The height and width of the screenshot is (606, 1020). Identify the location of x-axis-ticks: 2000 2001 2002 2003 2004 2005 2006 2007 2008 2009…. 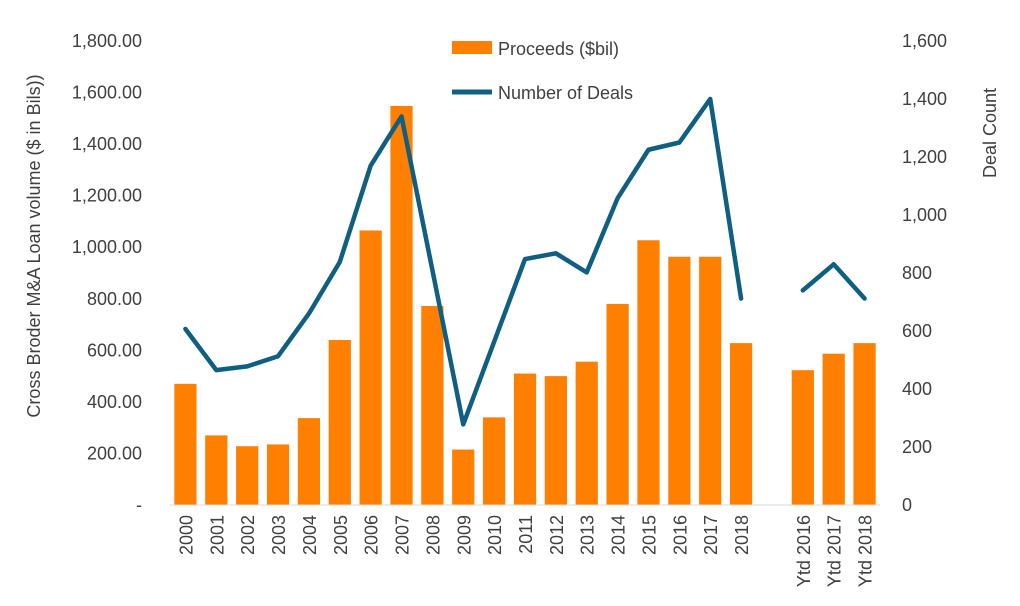
(525, 551).